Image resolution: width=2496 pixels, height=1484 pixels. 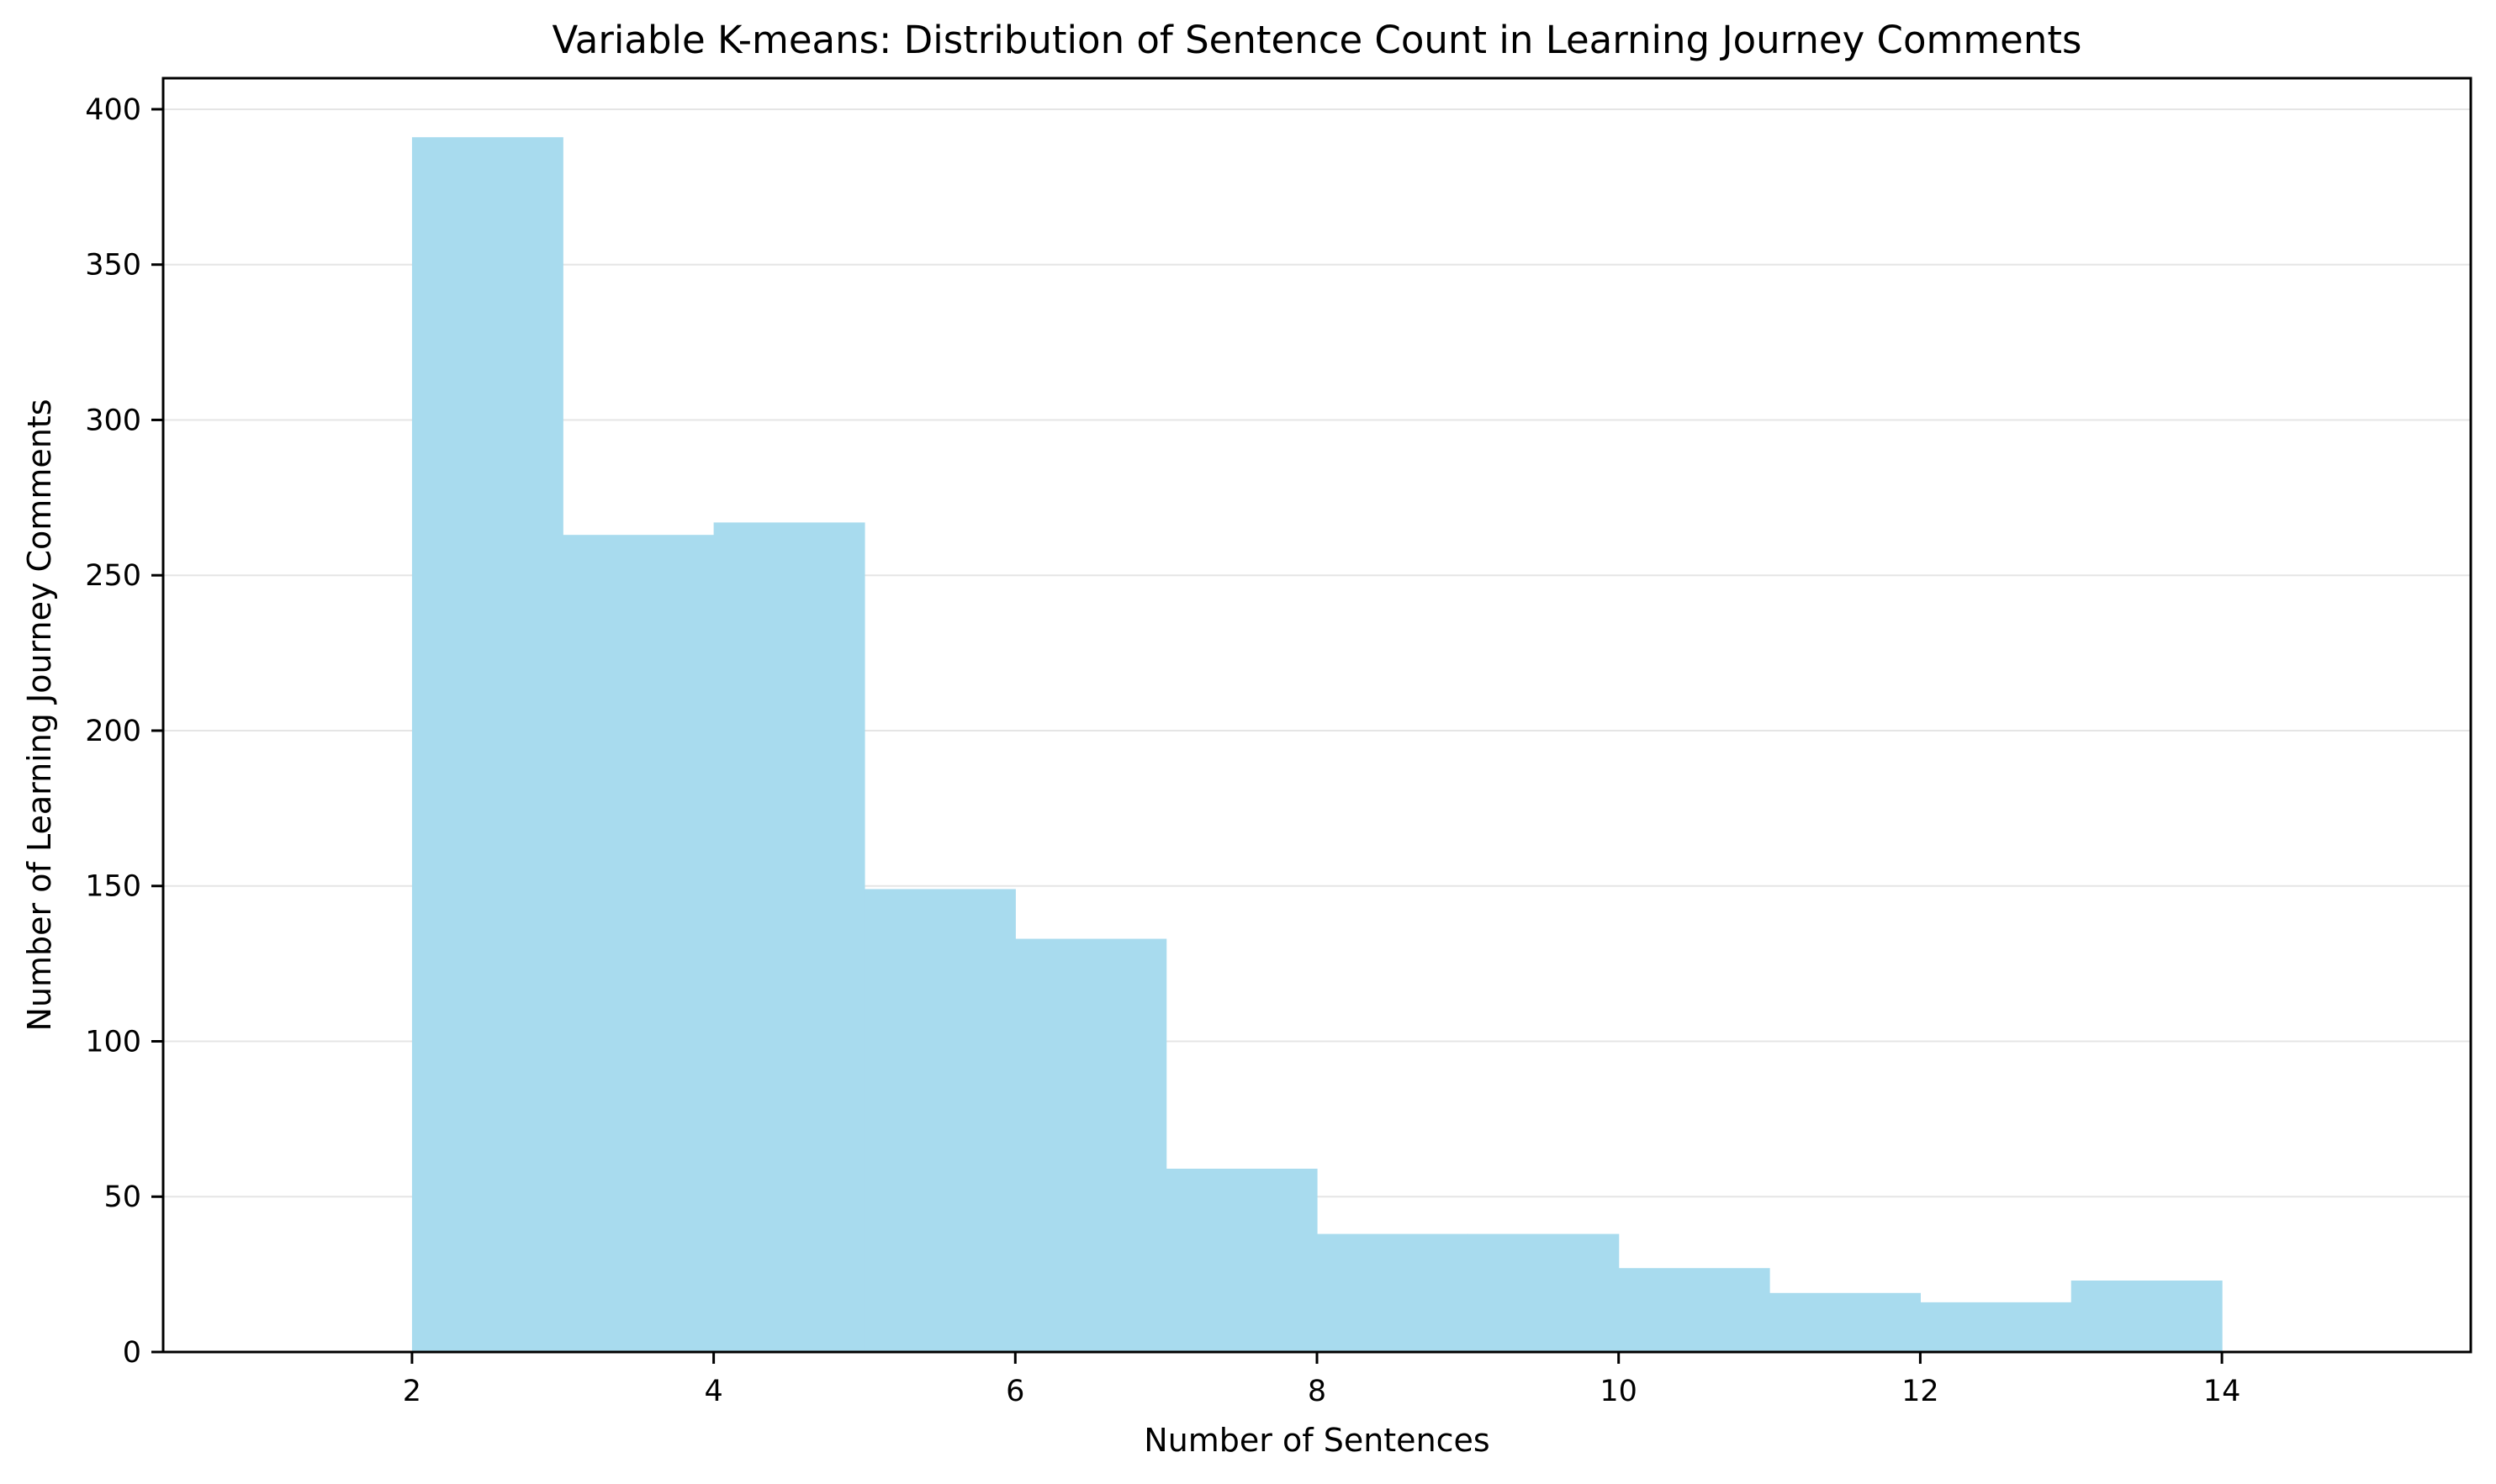 What do you see at coordinates (113, 731) in the screenshot?
I see `y-tick-label: 200` at bounding box center [113, 731].